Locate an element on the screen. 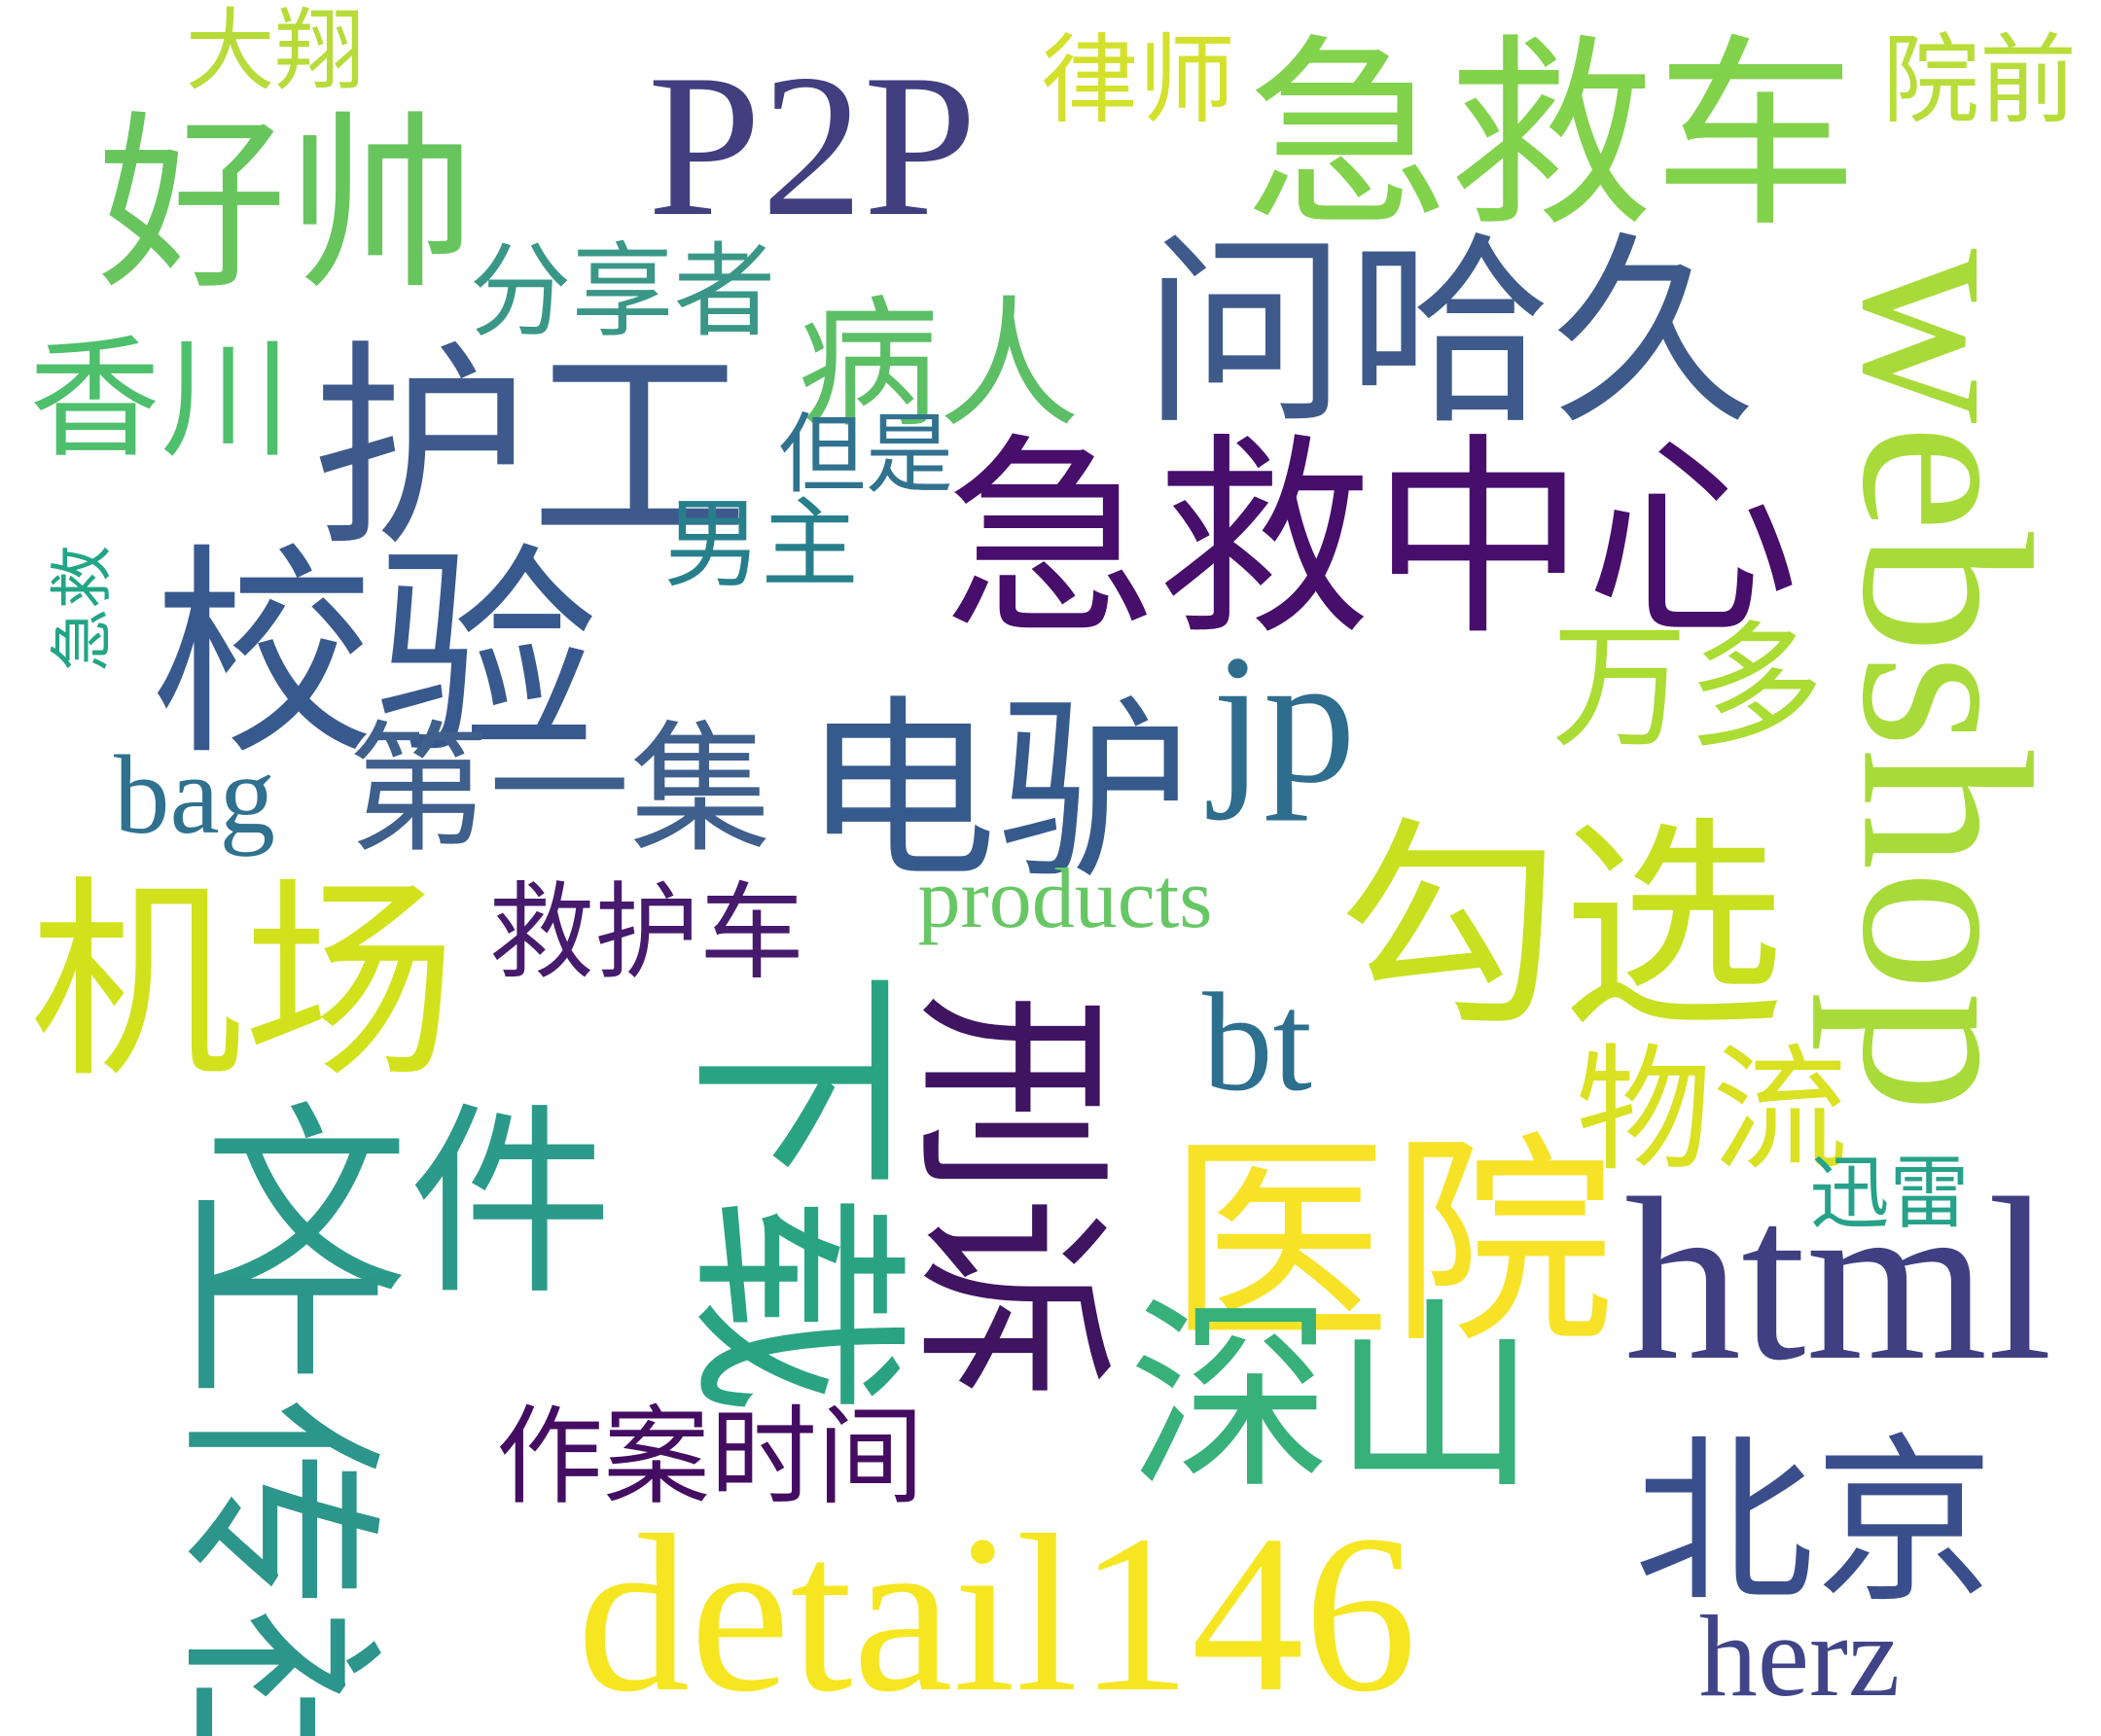 This screenshot has width=2101, height=1736. word-haoshuai: 好帅 is located at coordinates (287, 204).